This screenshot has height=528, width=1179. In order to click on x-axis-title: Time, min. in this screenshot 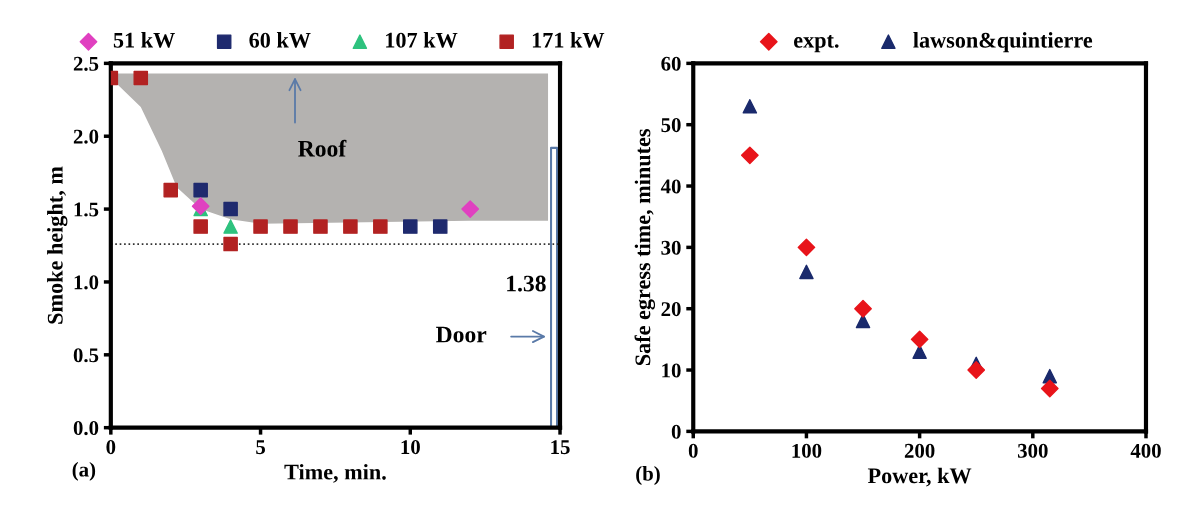, I will do `click(335, 473)`.